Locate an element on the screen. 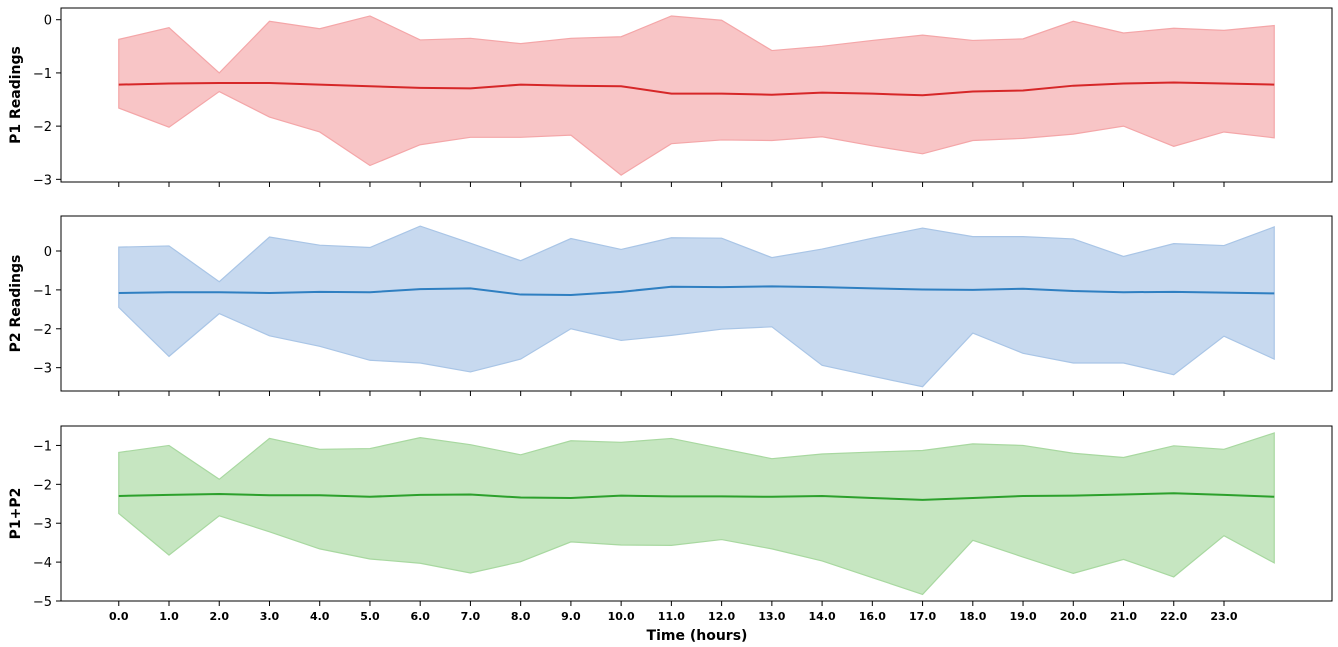  x-tick-label: 11.0 is located at coordinates (671, 616).